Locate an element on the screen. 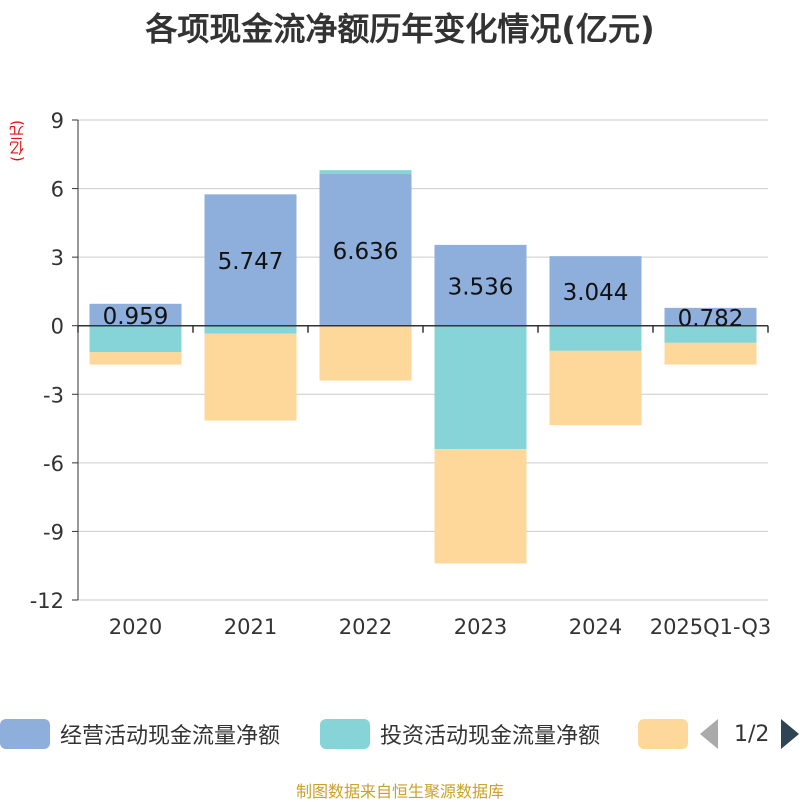 This screenshot has width=800, height=802. x-tick-label: 2023 is located at coordinates (480, 627).